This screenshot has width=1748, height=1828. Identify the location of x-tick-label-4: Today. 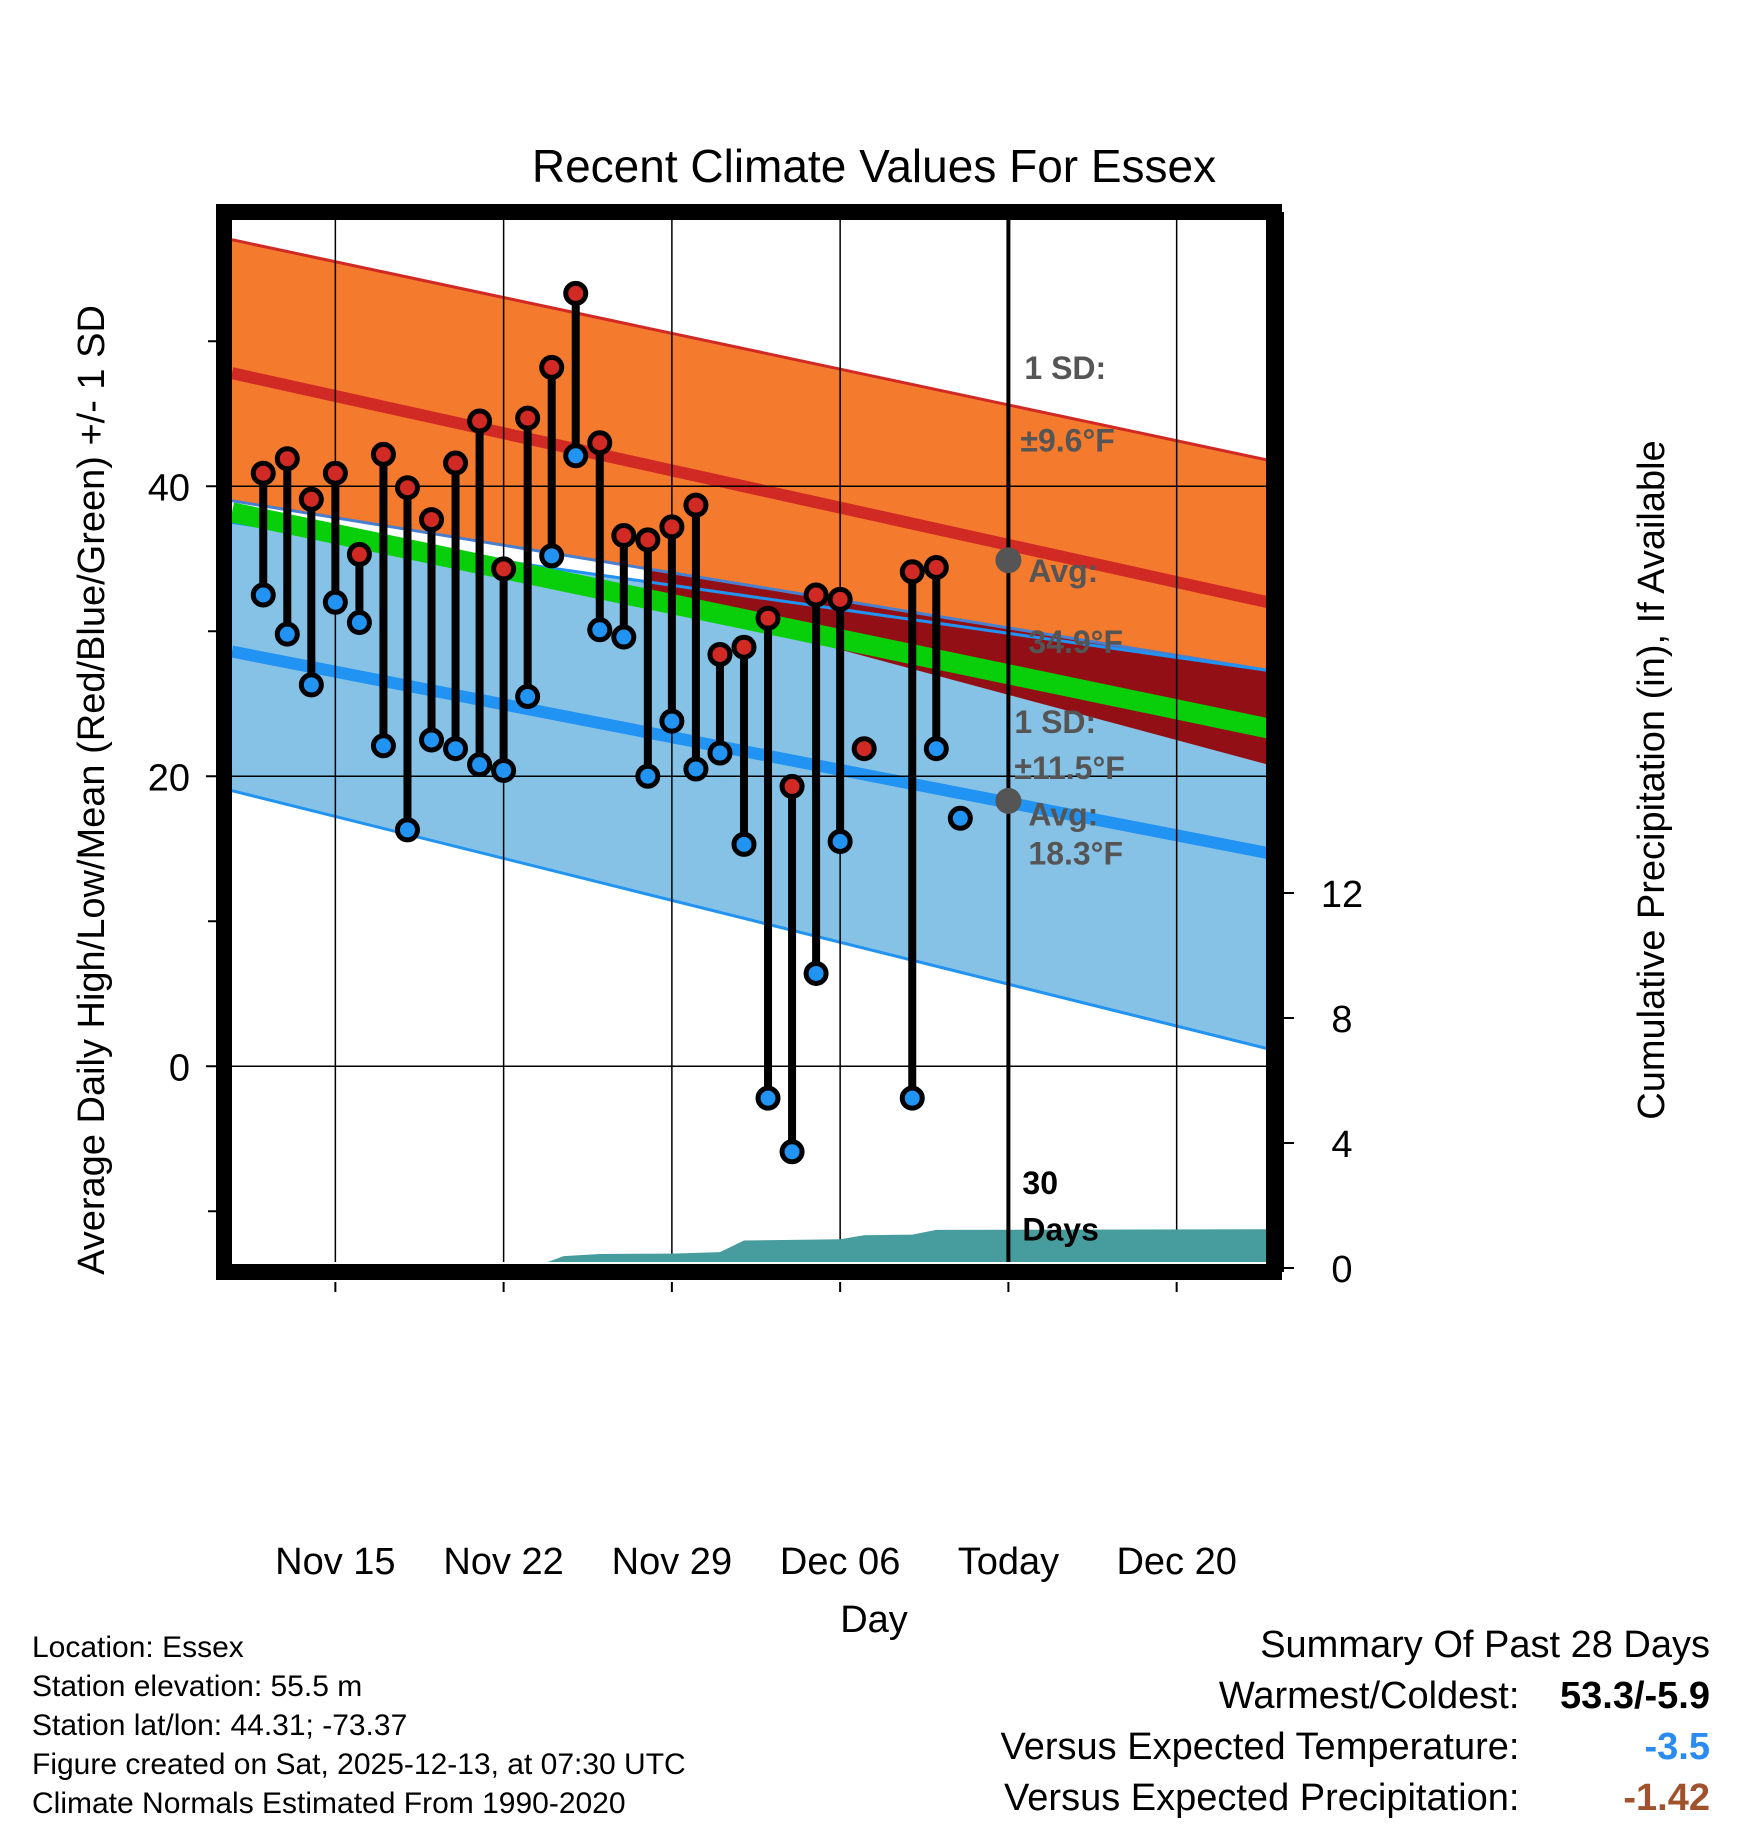
(1008, 1562).